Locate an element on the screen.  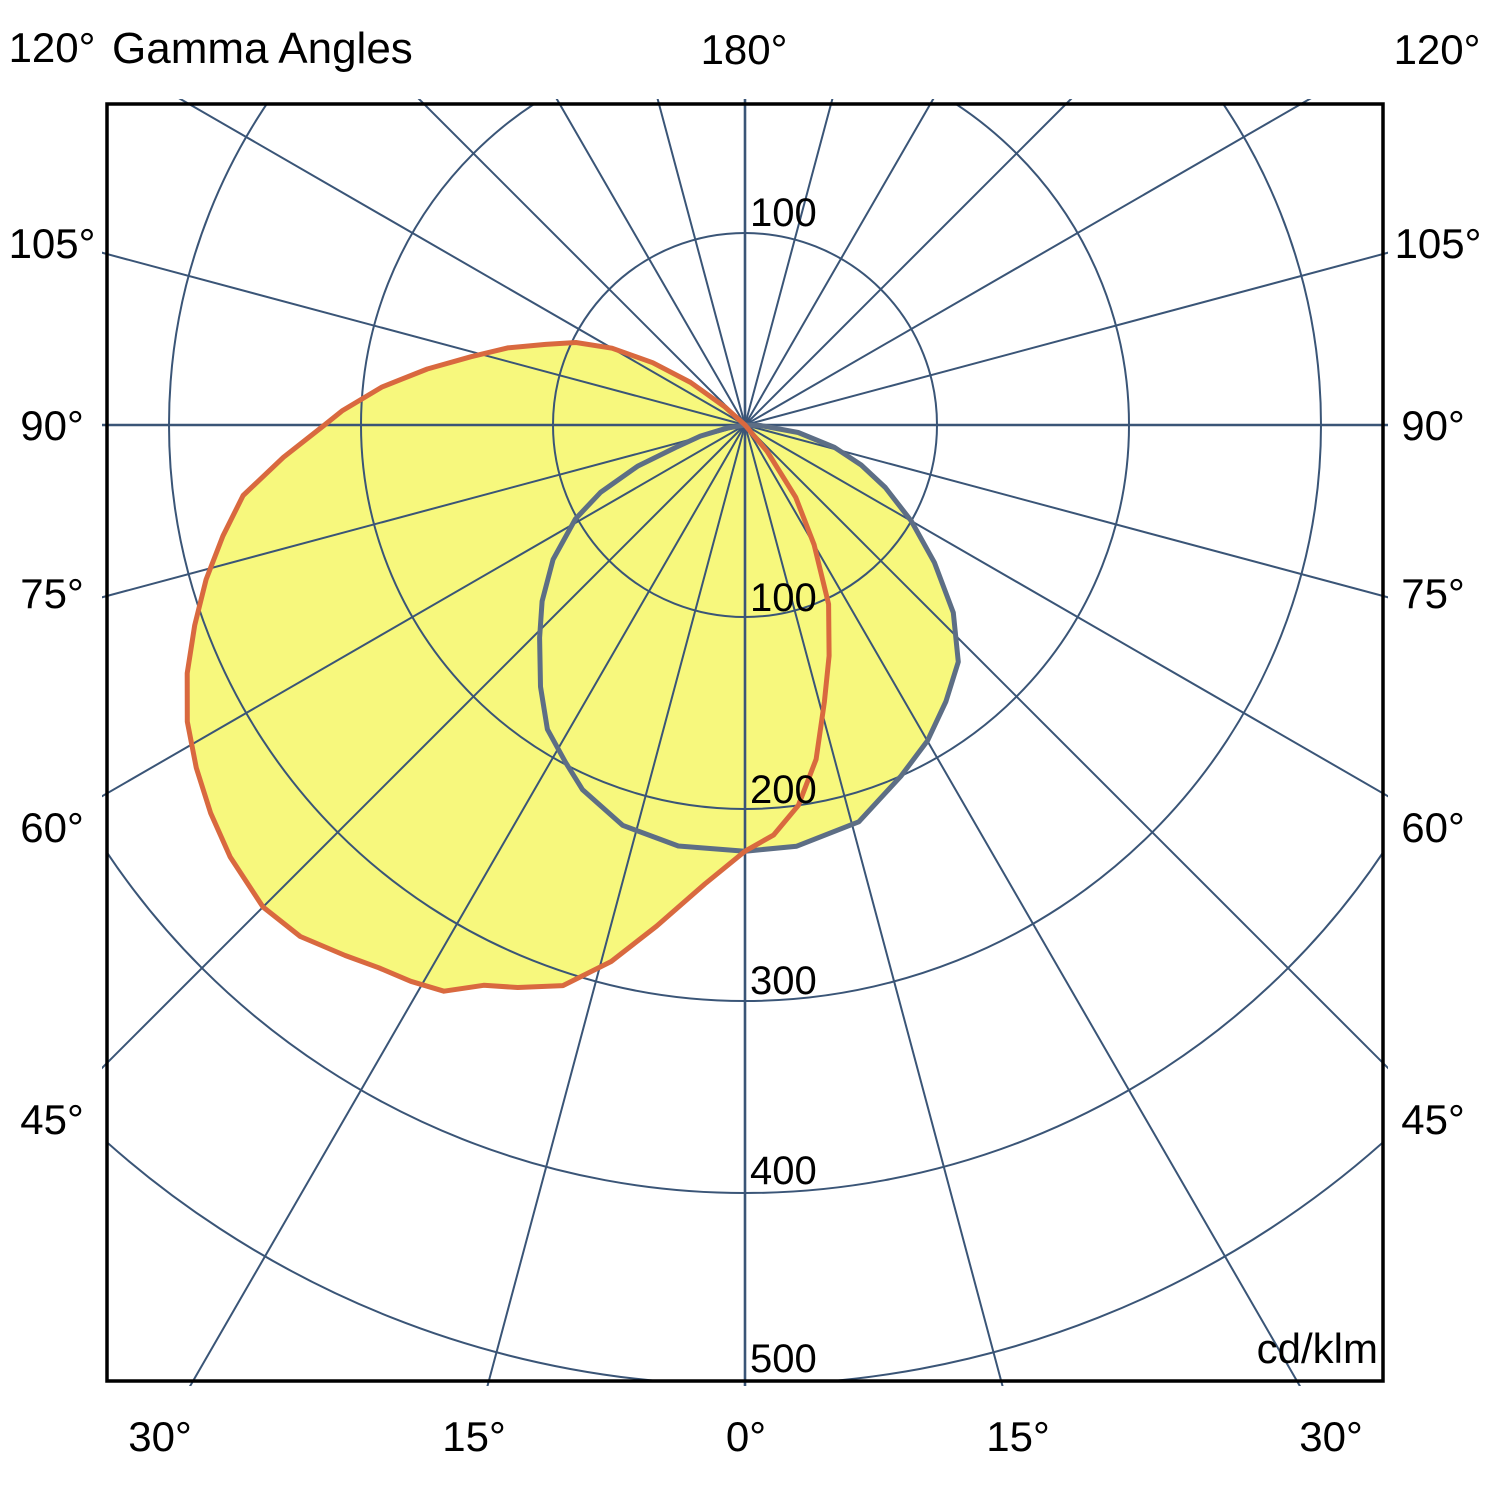
gamma-angle-label-16: 15° is located at coordinates (1018, 1436).